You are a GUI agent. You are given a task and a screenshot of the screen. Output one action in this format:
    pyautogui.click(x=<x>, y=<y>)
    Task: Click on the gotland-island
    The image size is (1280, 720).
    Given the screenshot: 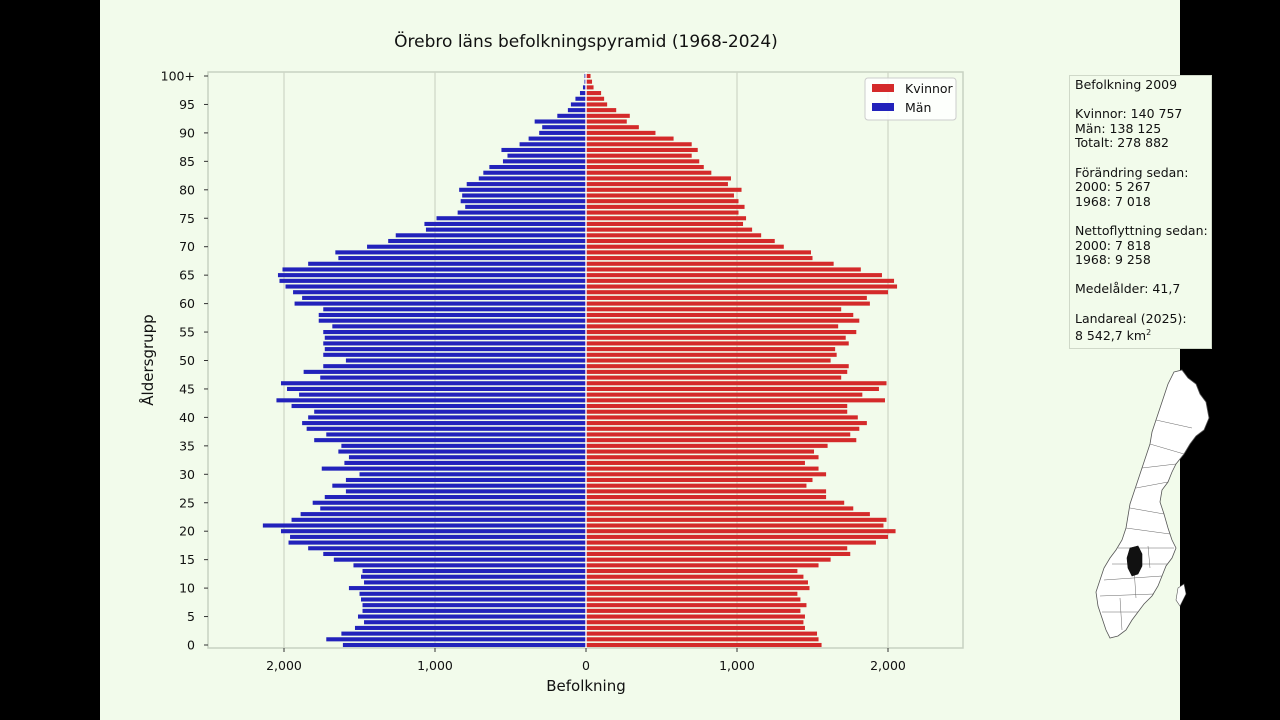 What is the action you would take?
    pyautogui.click(x=1181, y=595)
    